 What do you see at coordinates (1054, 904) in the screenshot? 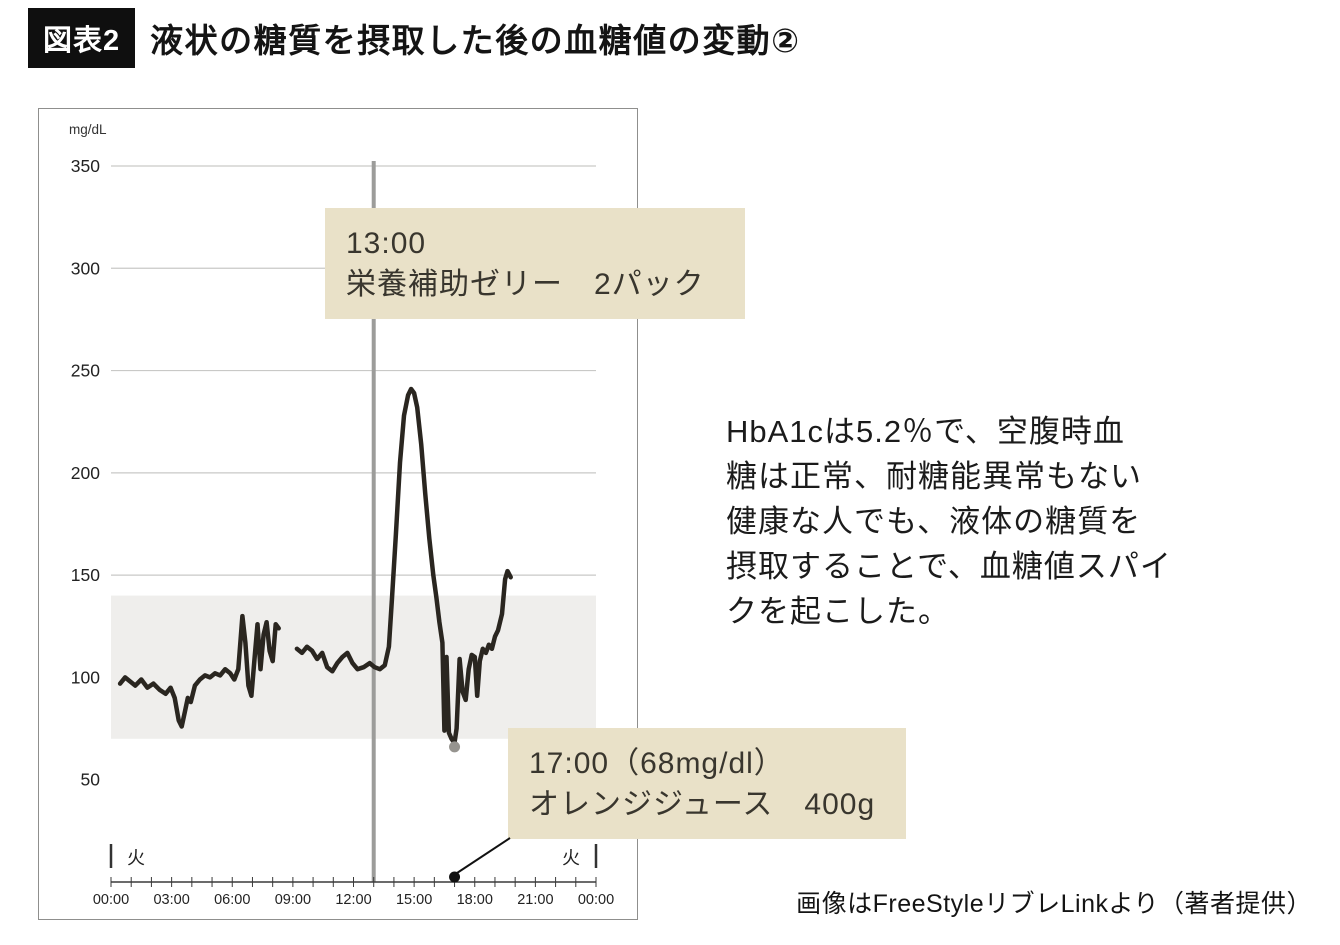
I see `image-credit: 画像はFreeStyleリブレLinkより（著者提供）` at bounding box center [1054, 904].